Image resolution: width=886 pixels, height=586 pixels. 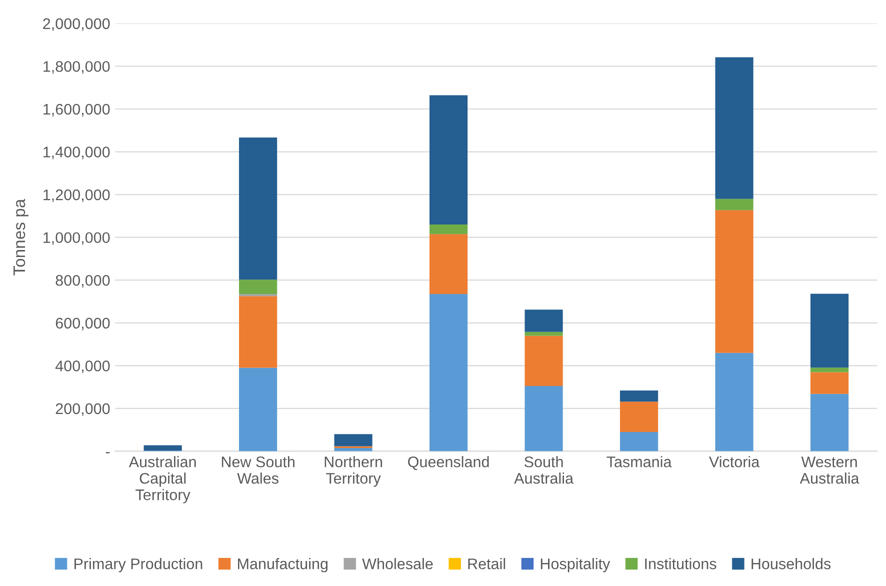 I want to click on y-tick-label: 1,000,000, so click(x=77, y=238).